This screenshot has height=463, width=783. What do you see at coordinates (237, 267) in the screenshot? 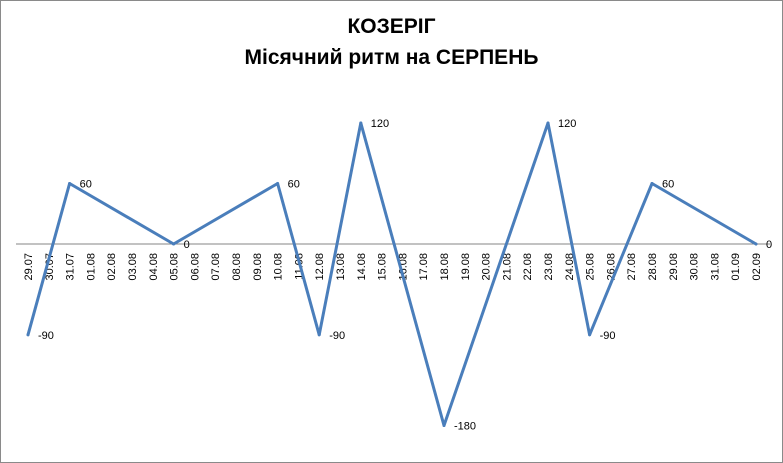
I see `x-tick-label: 08.08` at bounding box center [237, 267].